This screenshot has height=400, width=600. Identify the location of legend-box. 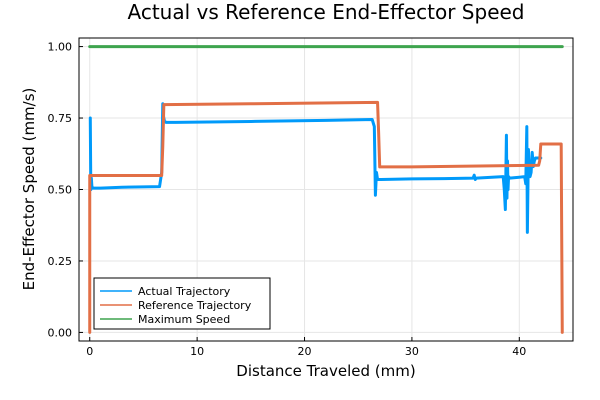
(182, 303).